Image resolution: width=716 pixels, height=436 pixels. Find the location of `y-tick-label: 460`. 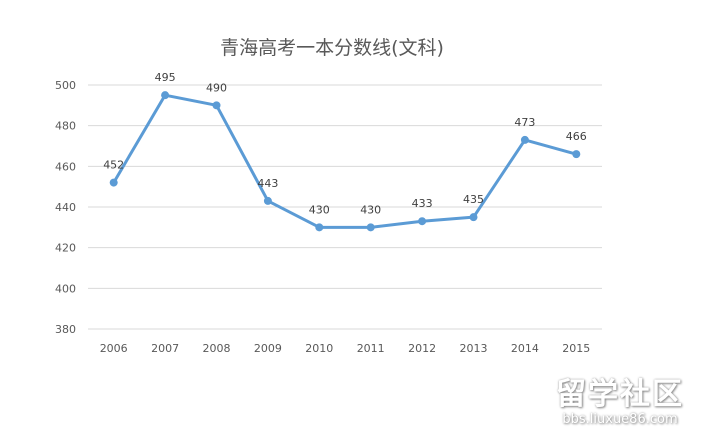

y-tick-label: 460 is located at coordinates (65, 166).